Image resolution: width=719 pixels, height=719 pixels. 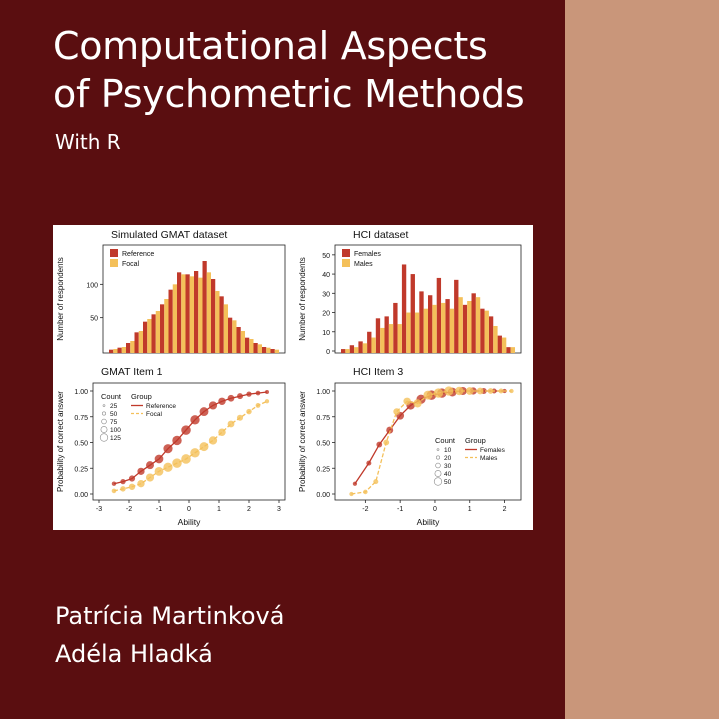 I want to click on book-subtitle: With R, so click(x=88, y=142).